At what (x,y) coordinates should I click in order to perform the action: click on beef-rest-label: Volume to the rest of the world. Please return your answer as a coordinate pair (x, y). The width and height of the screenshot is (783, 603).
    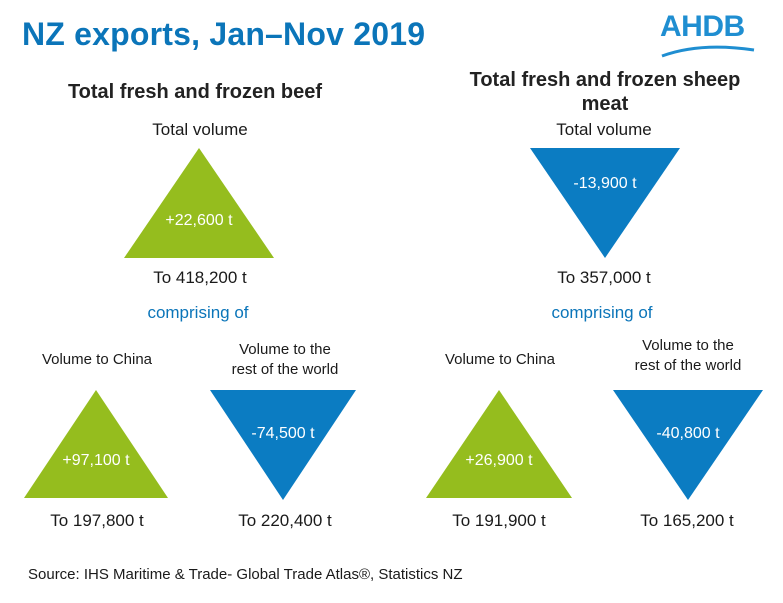
    Looking at the image, I should click on (285, 360).